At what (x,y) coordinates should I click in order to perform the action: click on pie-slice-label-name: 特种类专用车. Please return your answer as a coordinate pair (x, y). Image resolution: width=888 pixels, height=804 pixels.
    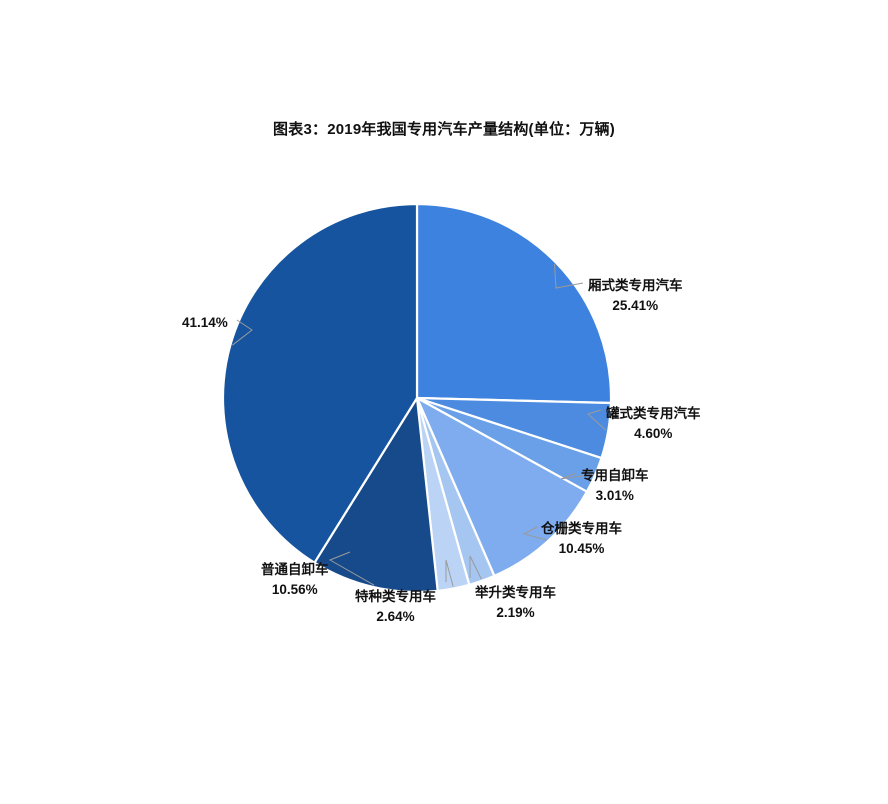
    Looking at the image, I should click on (395, 596).